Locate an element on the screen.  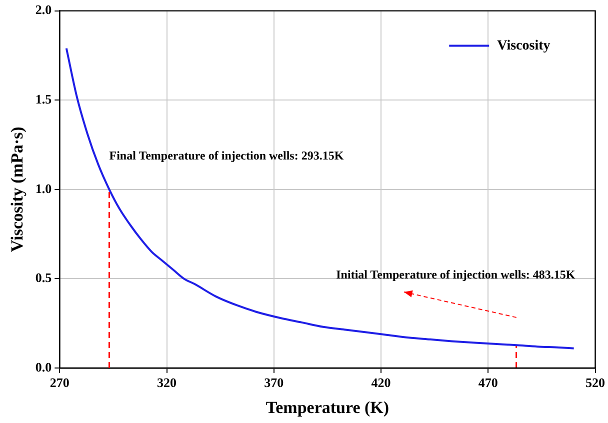
y-axis-title: Viscosity (mPa·s) is located at coordinates (17, 189).